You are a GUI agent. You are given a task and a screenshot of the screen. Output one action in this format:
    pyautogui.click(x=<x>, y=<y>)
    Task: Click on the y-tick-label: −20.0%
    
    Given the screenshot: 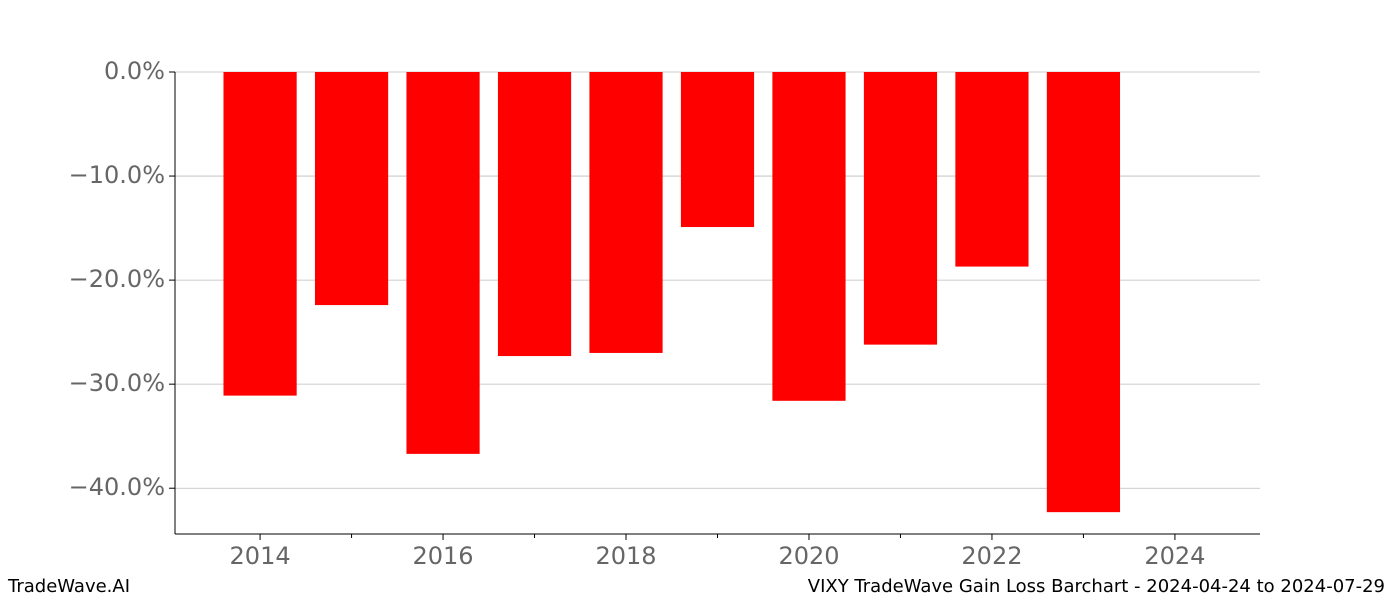 What is the action you would take?
    pyautogui.click(x=117, y=279)
    